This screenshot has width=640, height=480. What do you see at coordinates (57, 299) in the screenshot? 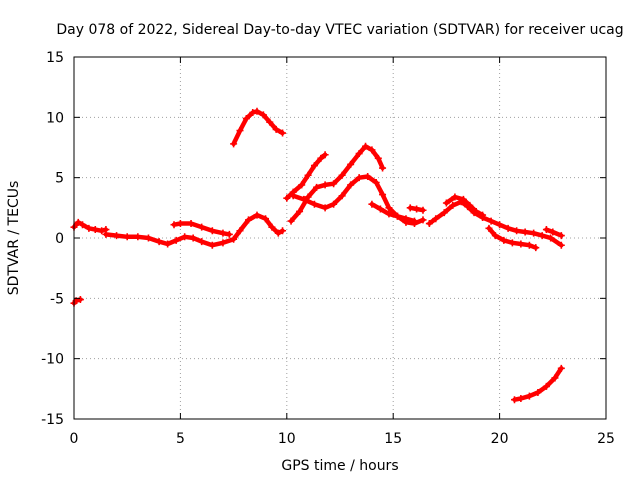
I see `y-tick-label: -5` at bounding box center [57, 299].